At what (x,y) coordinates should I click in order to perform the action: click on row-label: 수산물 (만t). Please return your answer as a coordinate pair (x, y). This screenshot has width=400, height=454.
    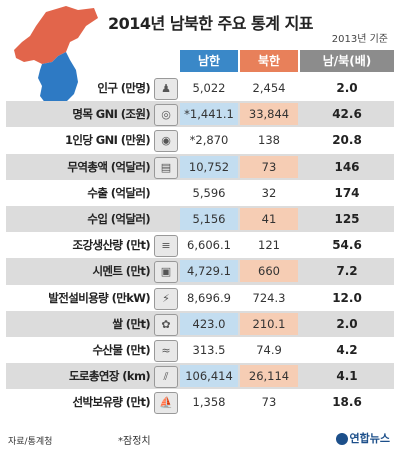
    Looking at the image, I should click on (121, 349).